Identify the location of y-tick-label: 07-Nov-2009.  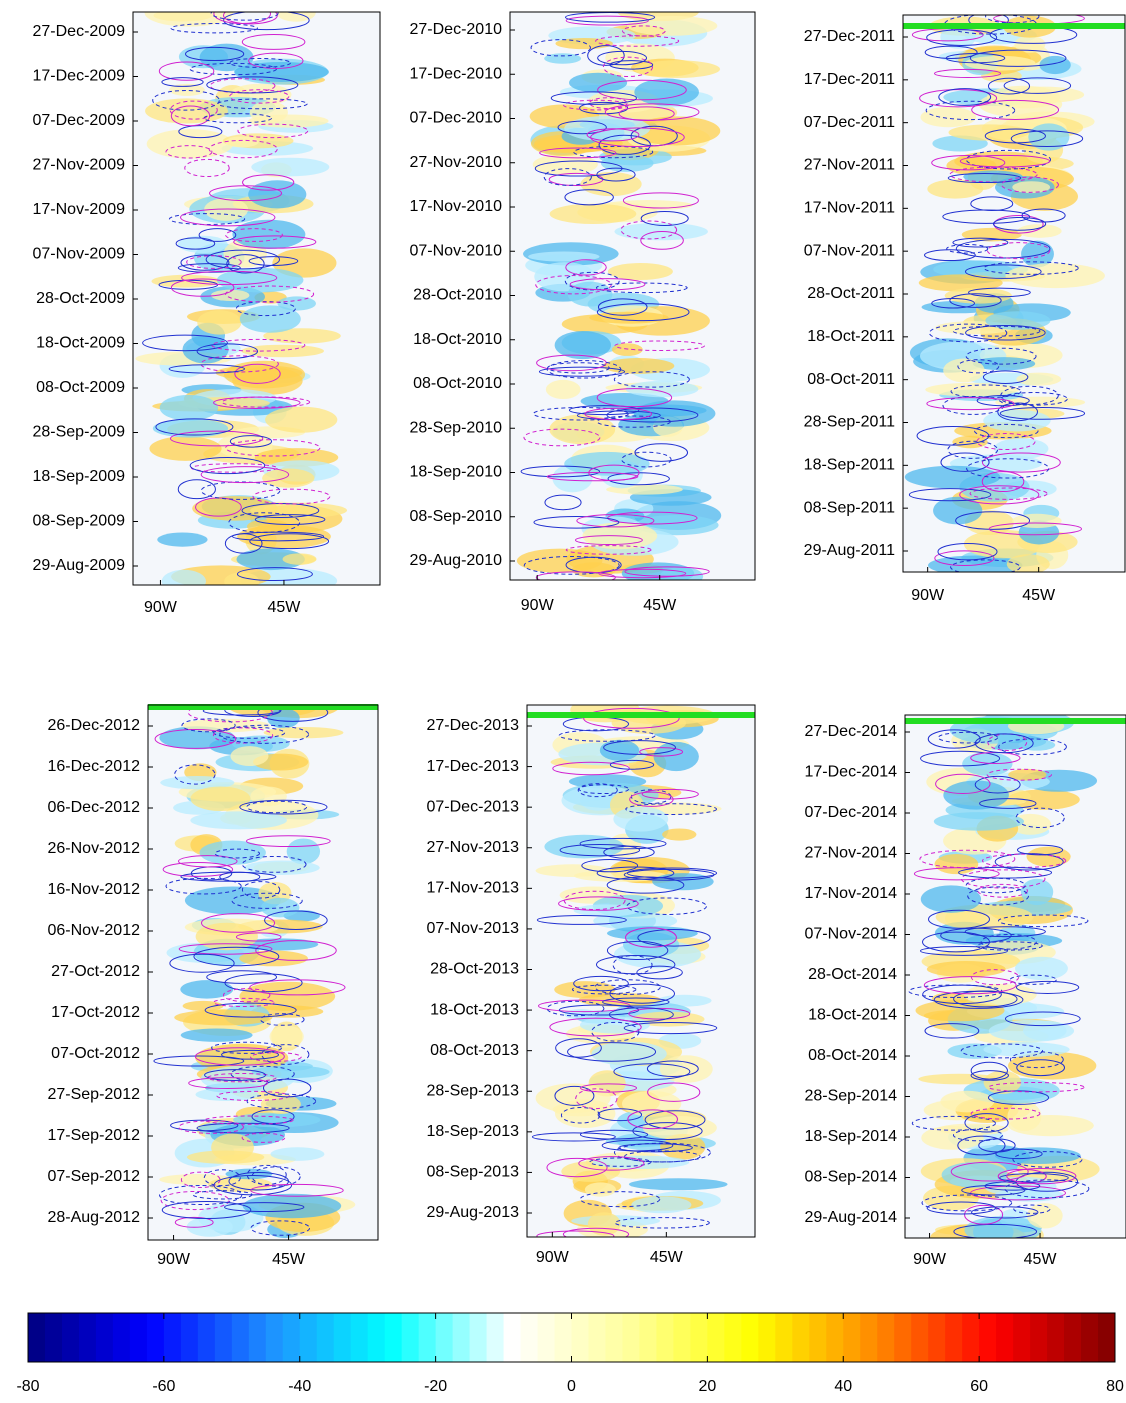
(79, 254).